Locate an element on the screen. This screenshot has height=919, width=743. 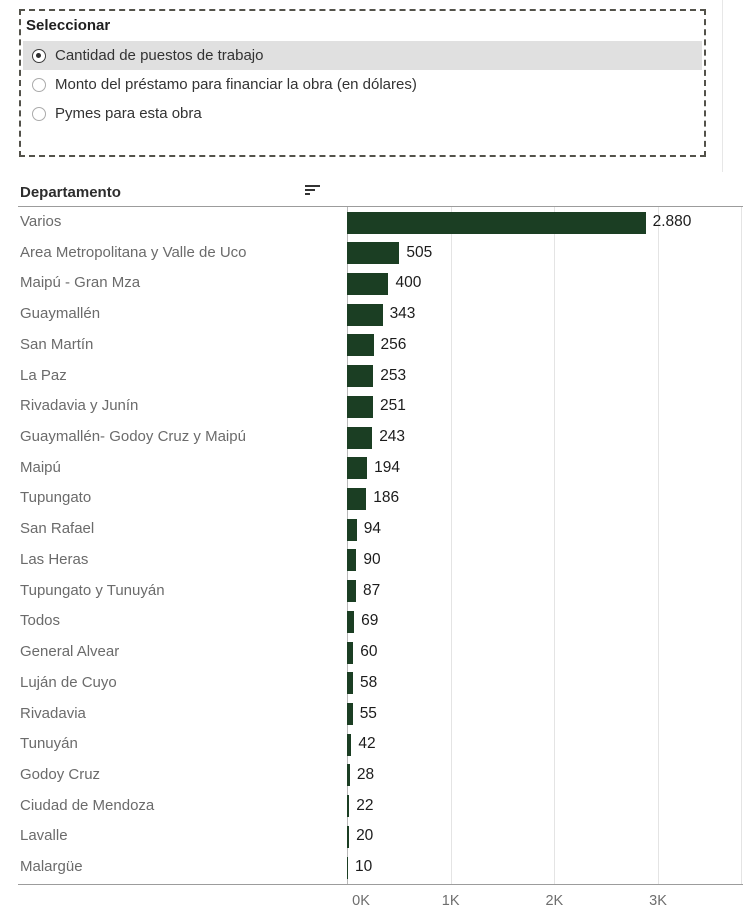
chart-row: Rivadavia y Junín 251 is located at coordinates (371, 406).